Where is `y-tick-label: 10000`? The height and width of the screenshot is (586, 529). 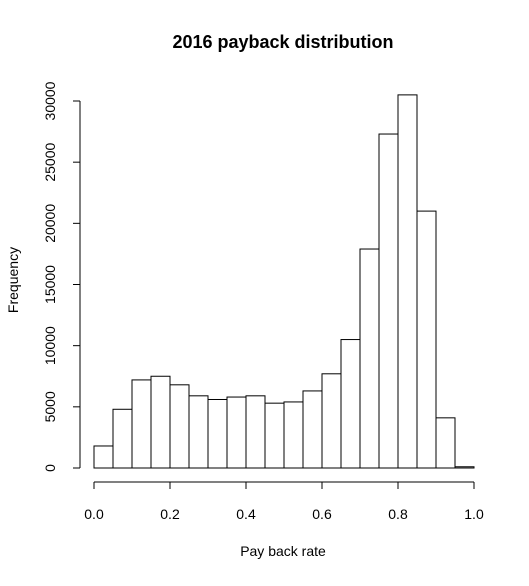 y-tick-label: 10000 is located at coordinates (50, 345).